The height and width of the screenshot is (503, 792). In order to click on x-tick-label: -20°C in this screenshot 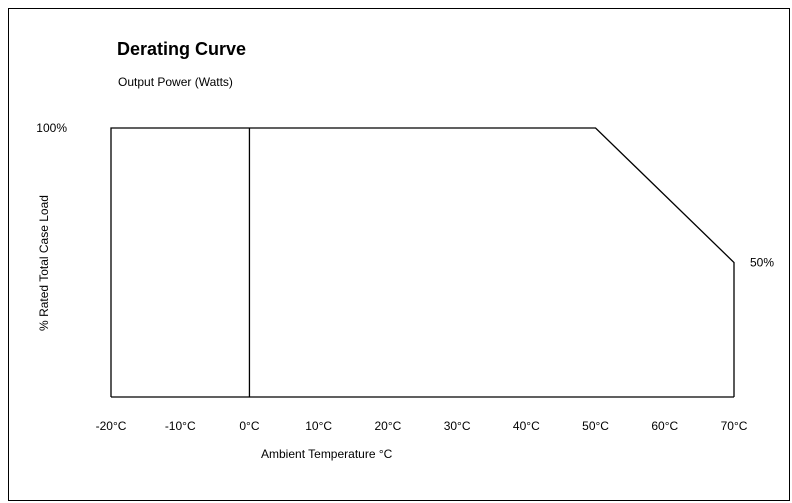, I will do `click(111, 426)`.